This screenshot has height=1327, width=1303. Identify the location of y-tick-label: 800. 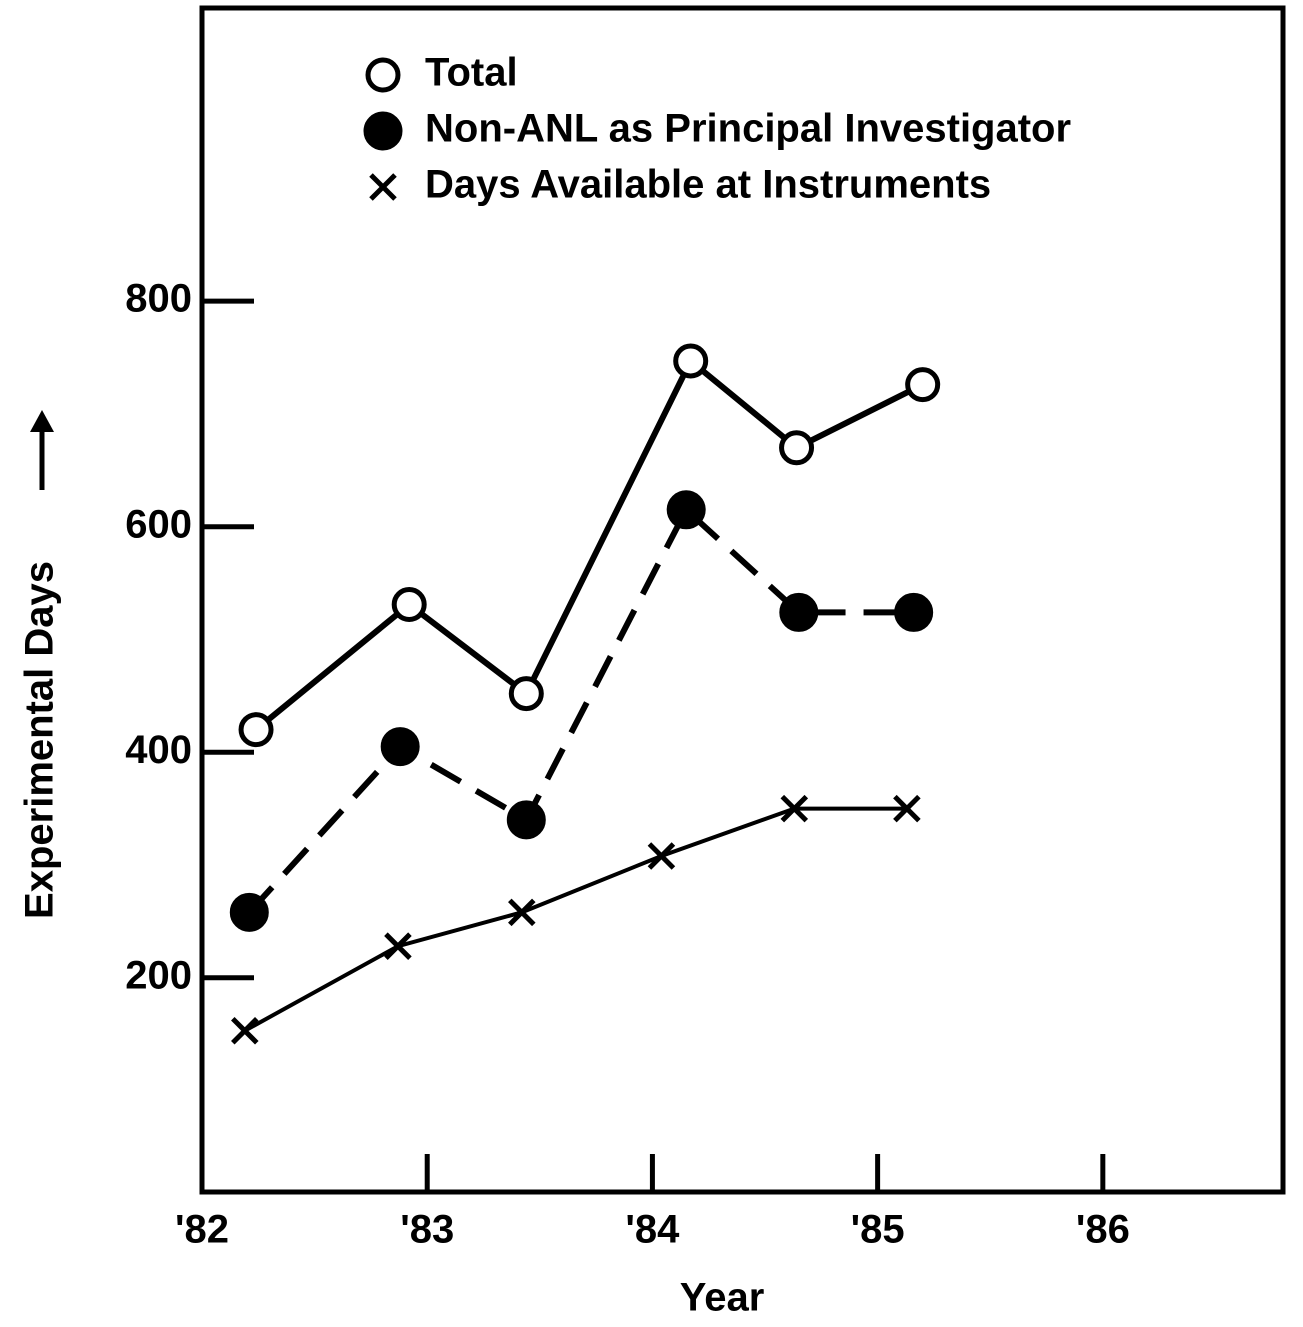
(158, 299).